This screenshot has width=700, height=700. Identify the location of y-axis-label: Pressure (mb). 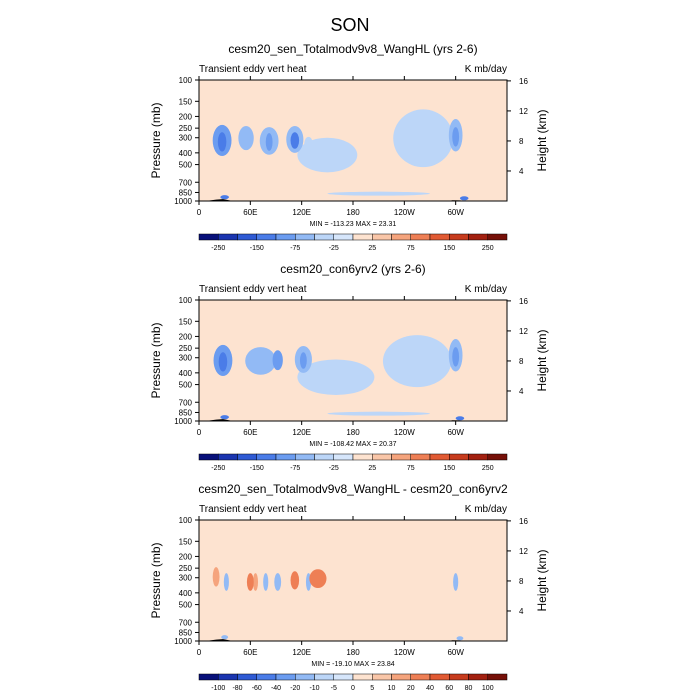
(156, 580).